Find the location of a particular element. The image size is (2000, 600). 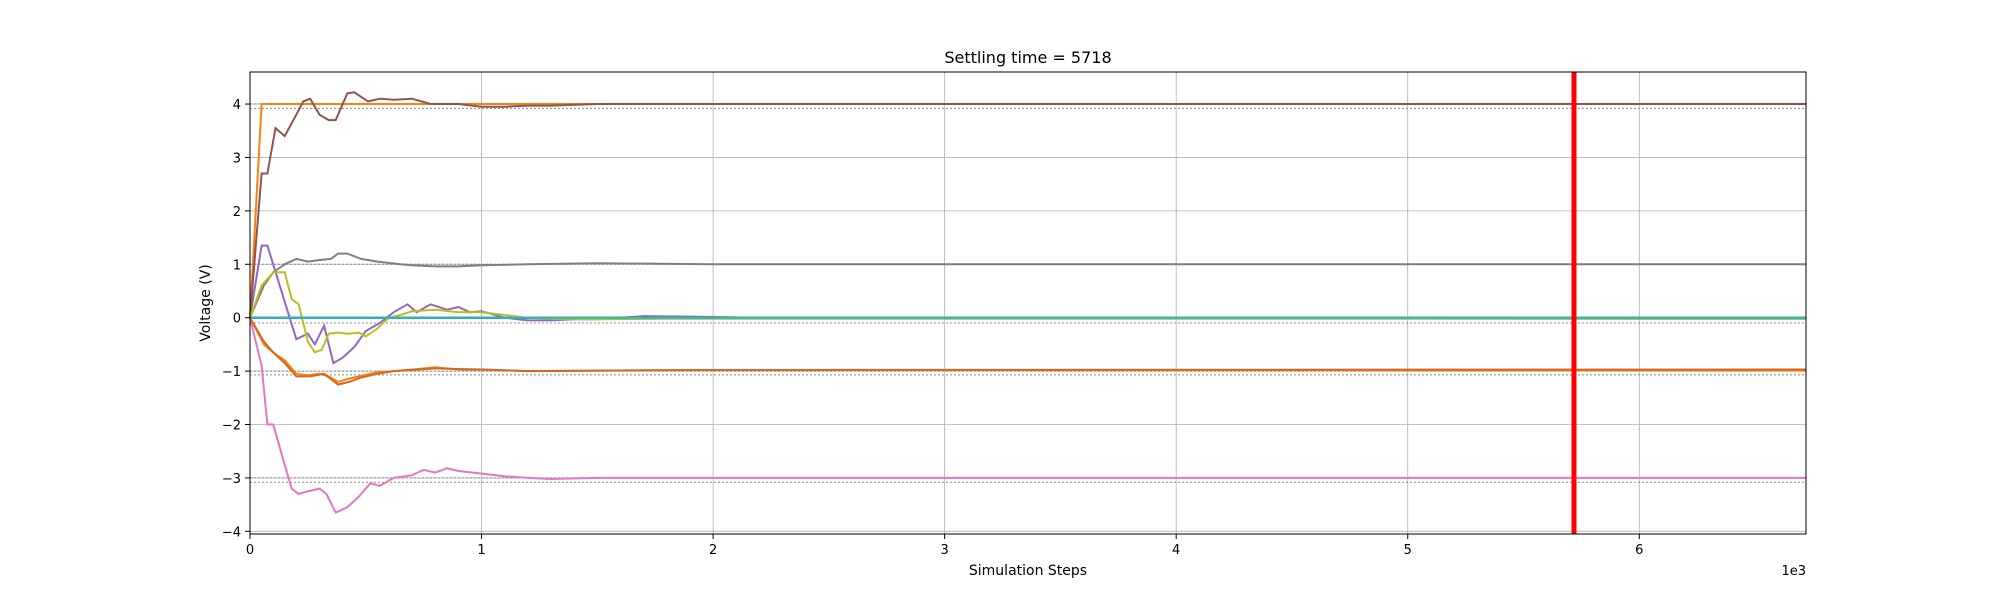

y-tick-label: 2 is located at coordinates (237, 212).